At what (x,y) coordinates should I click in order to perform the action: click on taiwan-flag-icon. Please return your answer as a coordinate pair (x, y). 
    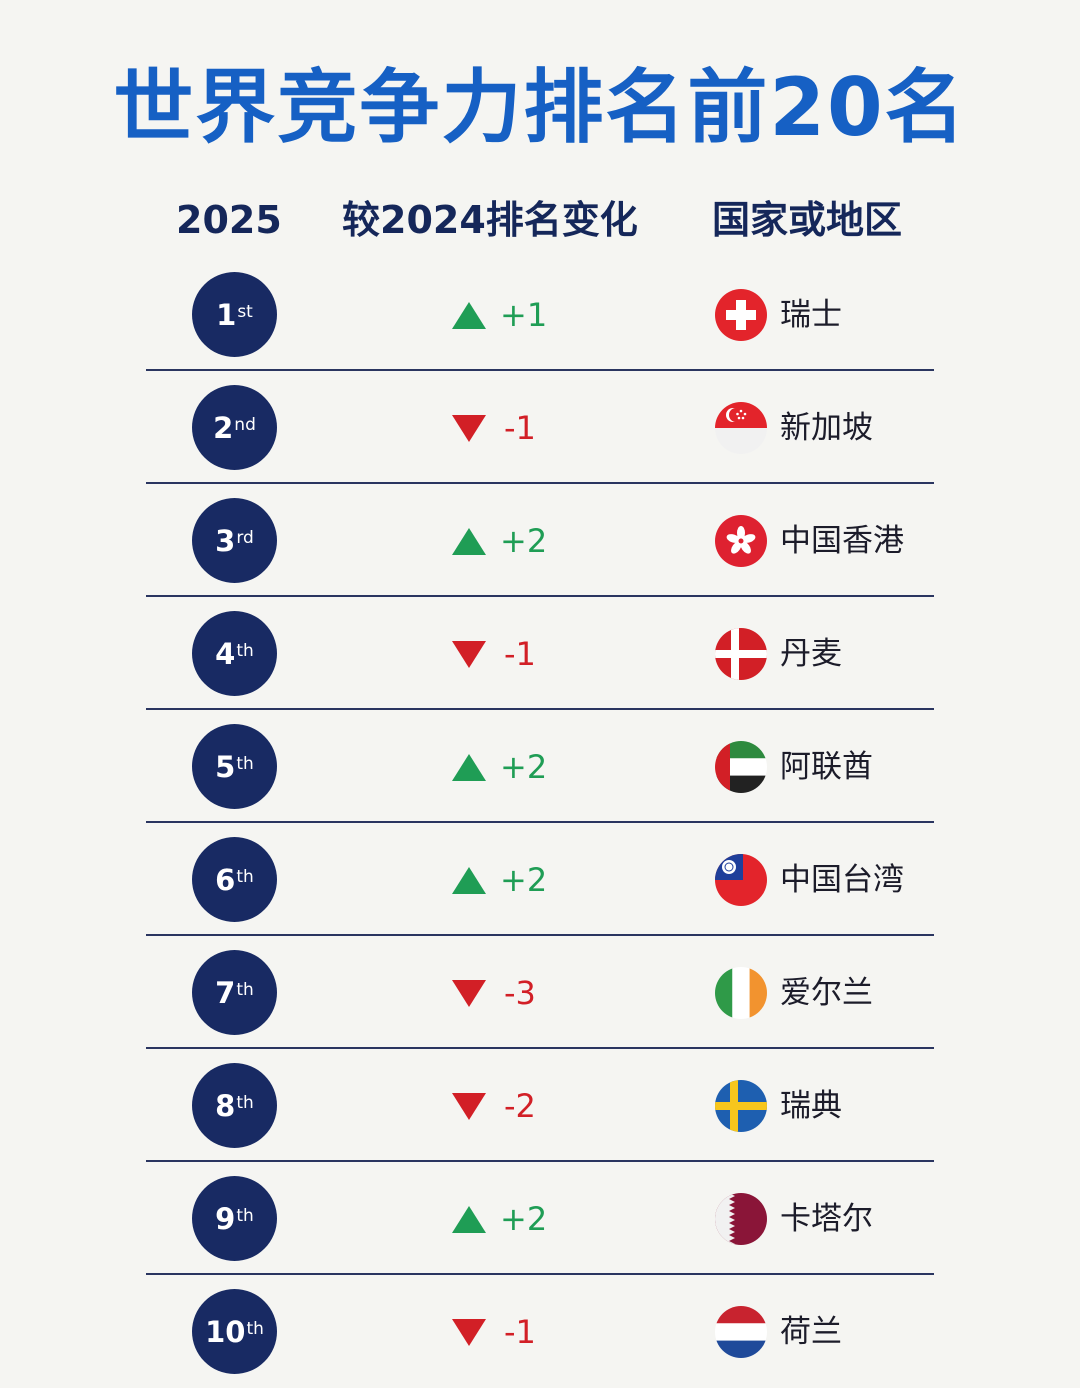
    Looking at the image, I should click on (741, 880).